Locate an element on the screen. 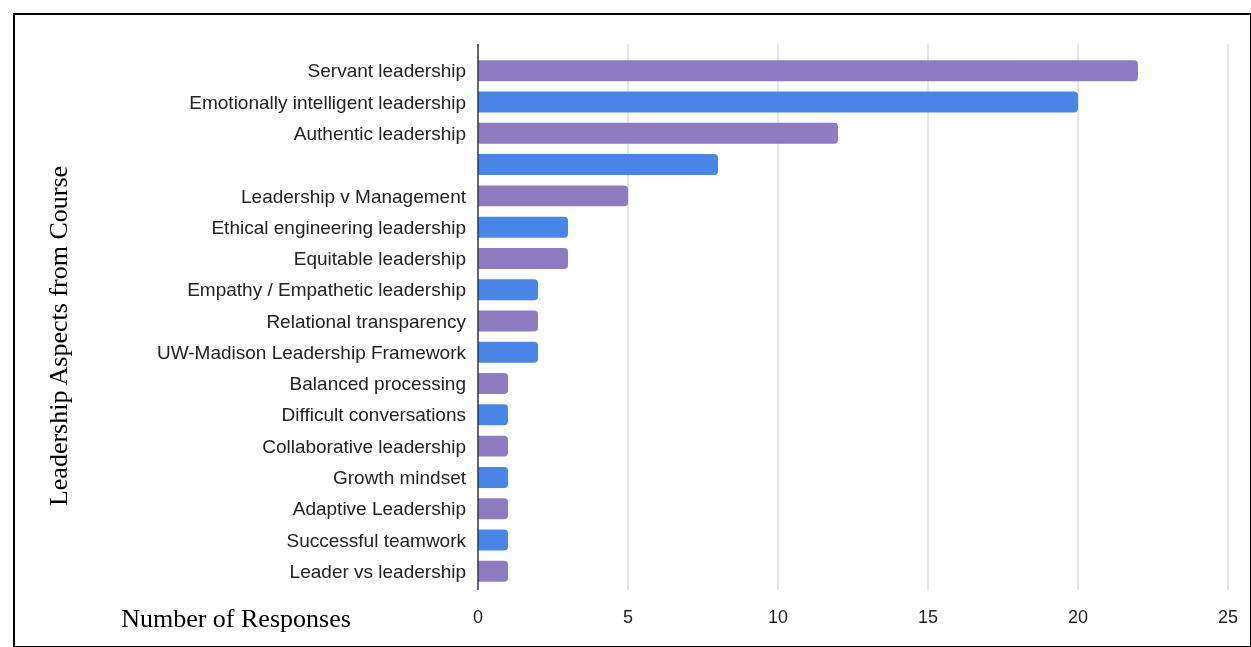 Image resolution: width=1251 pixels, height=647 pixels. x-tick-label: 0 is located at coordinates (478, 617).